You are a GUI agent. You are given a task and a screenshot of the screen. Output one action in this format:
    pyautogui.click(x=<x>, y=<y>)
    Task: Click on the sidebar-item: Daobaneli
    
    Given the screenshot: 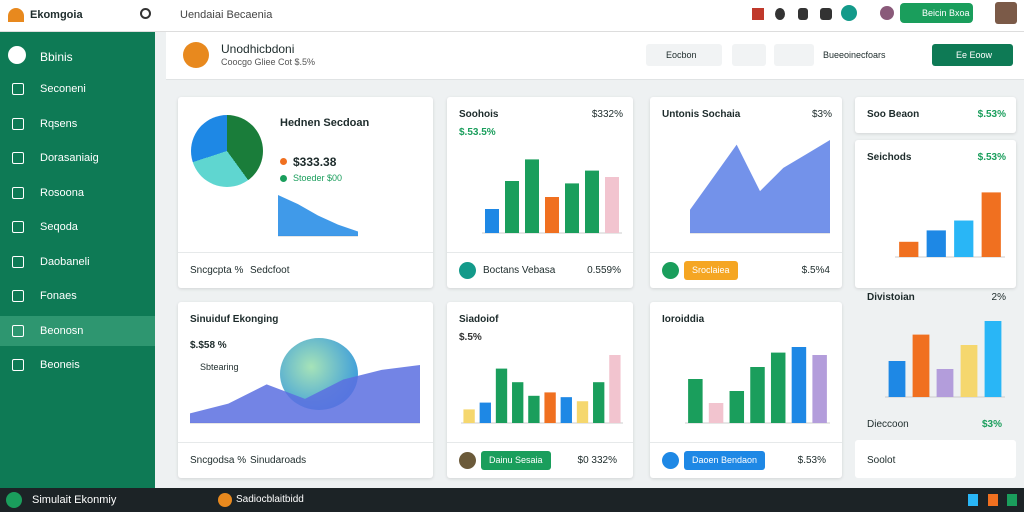 What is the action you would take?
    pyautogui.click(x=77, y=262)
    